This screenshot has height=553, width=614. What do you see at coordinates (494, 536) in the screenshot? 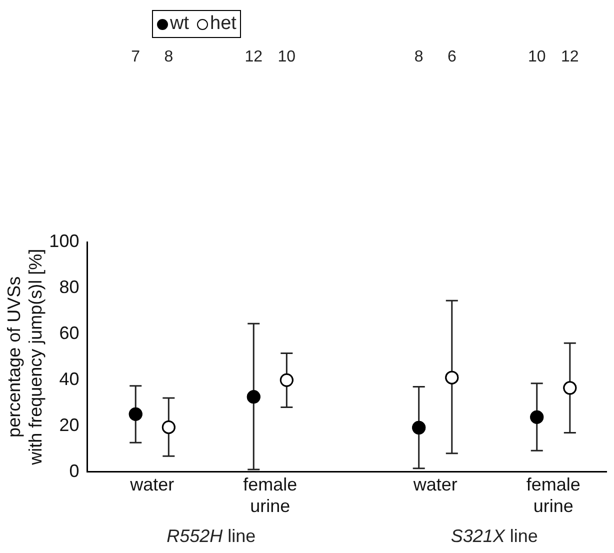
I see `text: S321X line` at bounding box center [494, 536].